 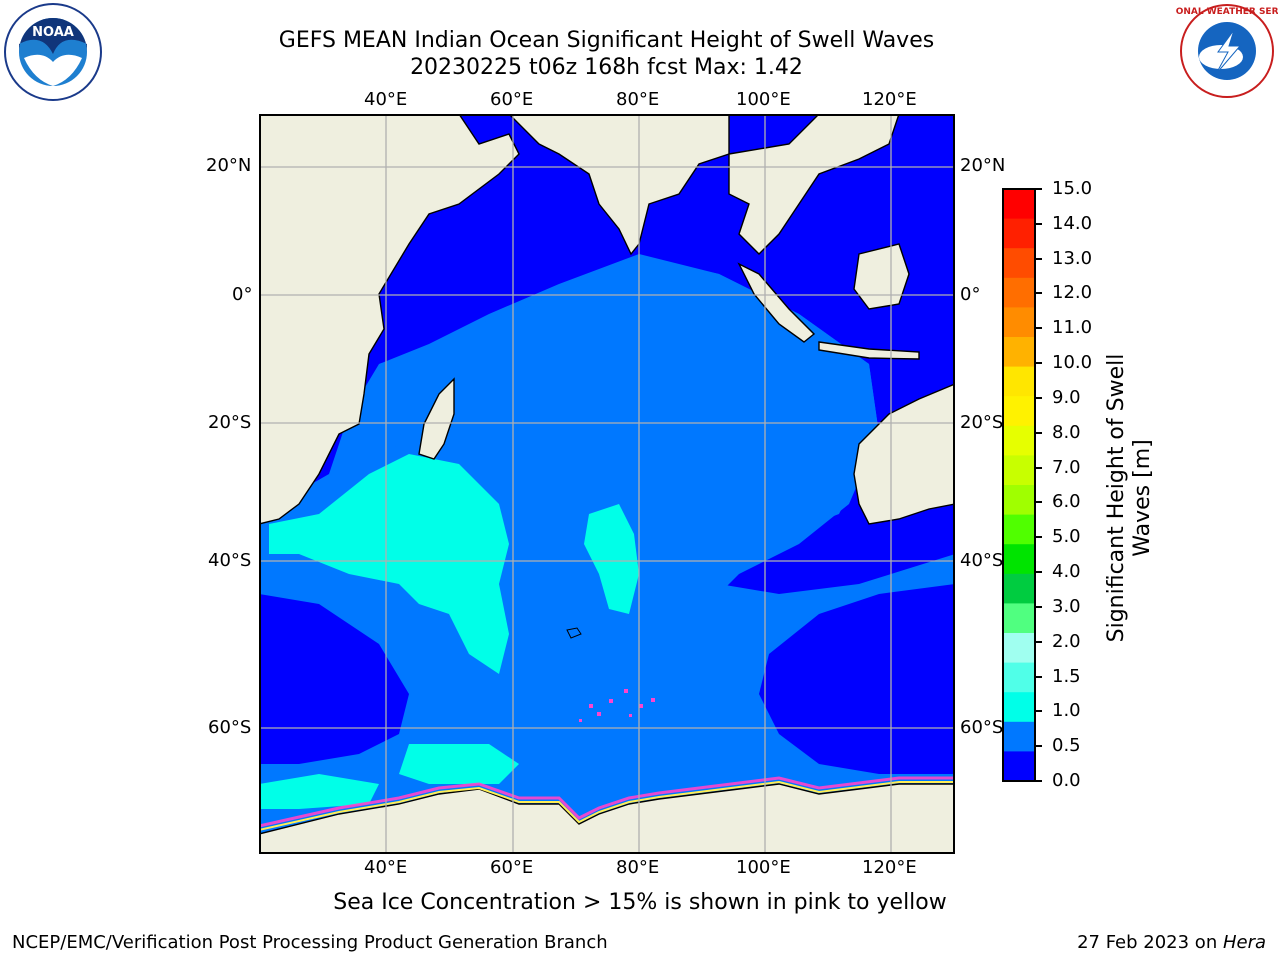 I want to click on colorbar-title-line1: Significant Height of Swell, so click(x=1116, y=498).